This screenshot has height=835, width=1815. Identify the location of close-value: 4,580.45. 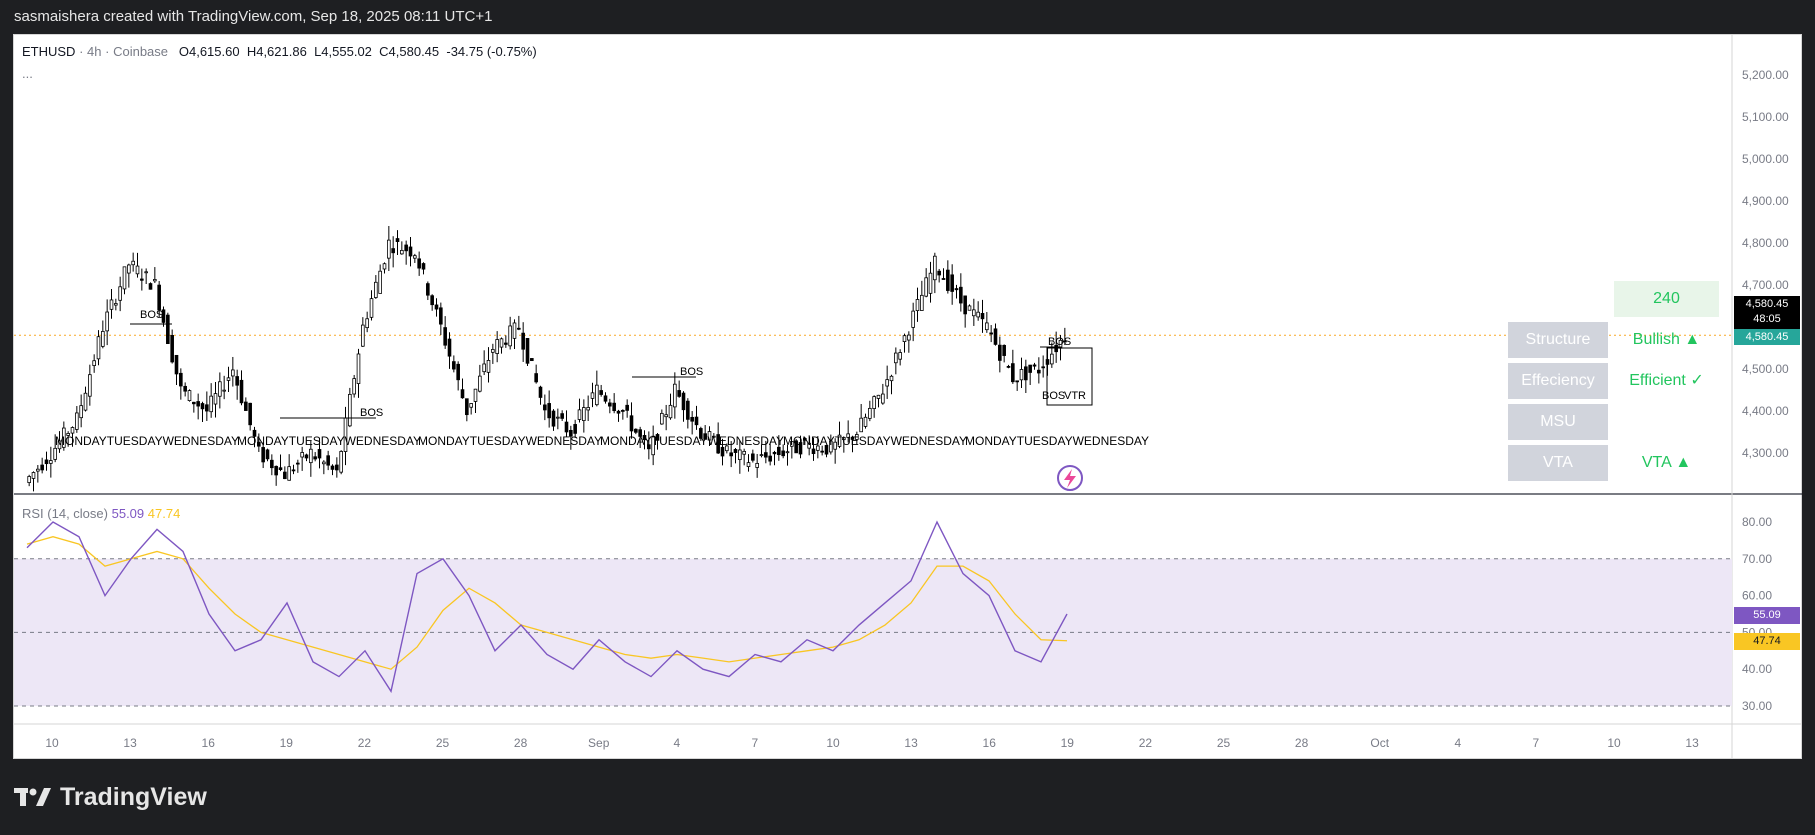
(414, 51).